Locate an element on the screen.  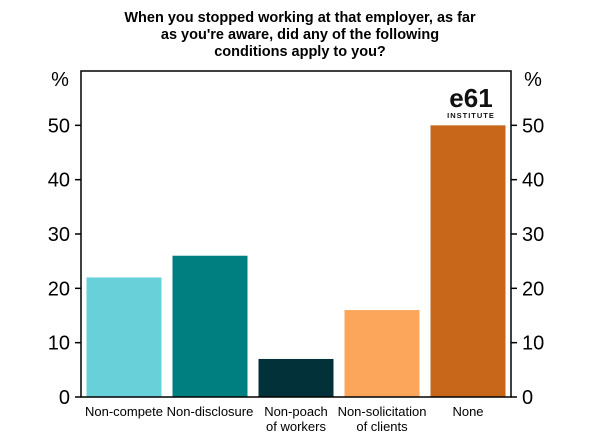
tick-label-right: 0 is located at coordinates (527, 398).